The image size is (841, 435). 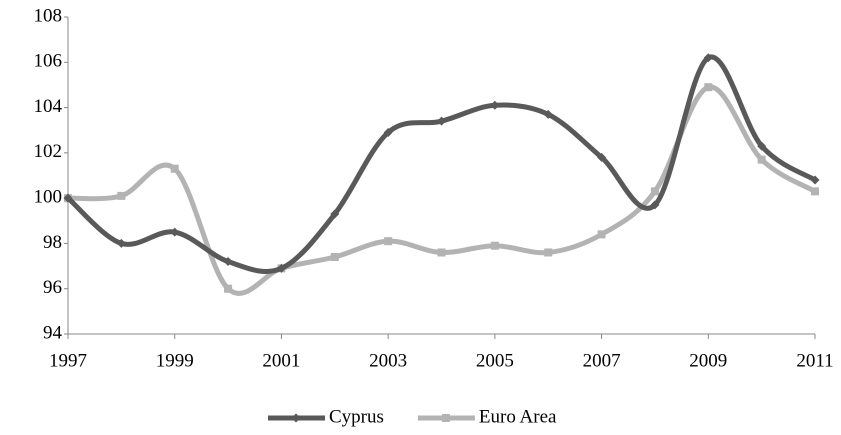 I want to click on y-tick-label: 96, so click(x=52, y=287).